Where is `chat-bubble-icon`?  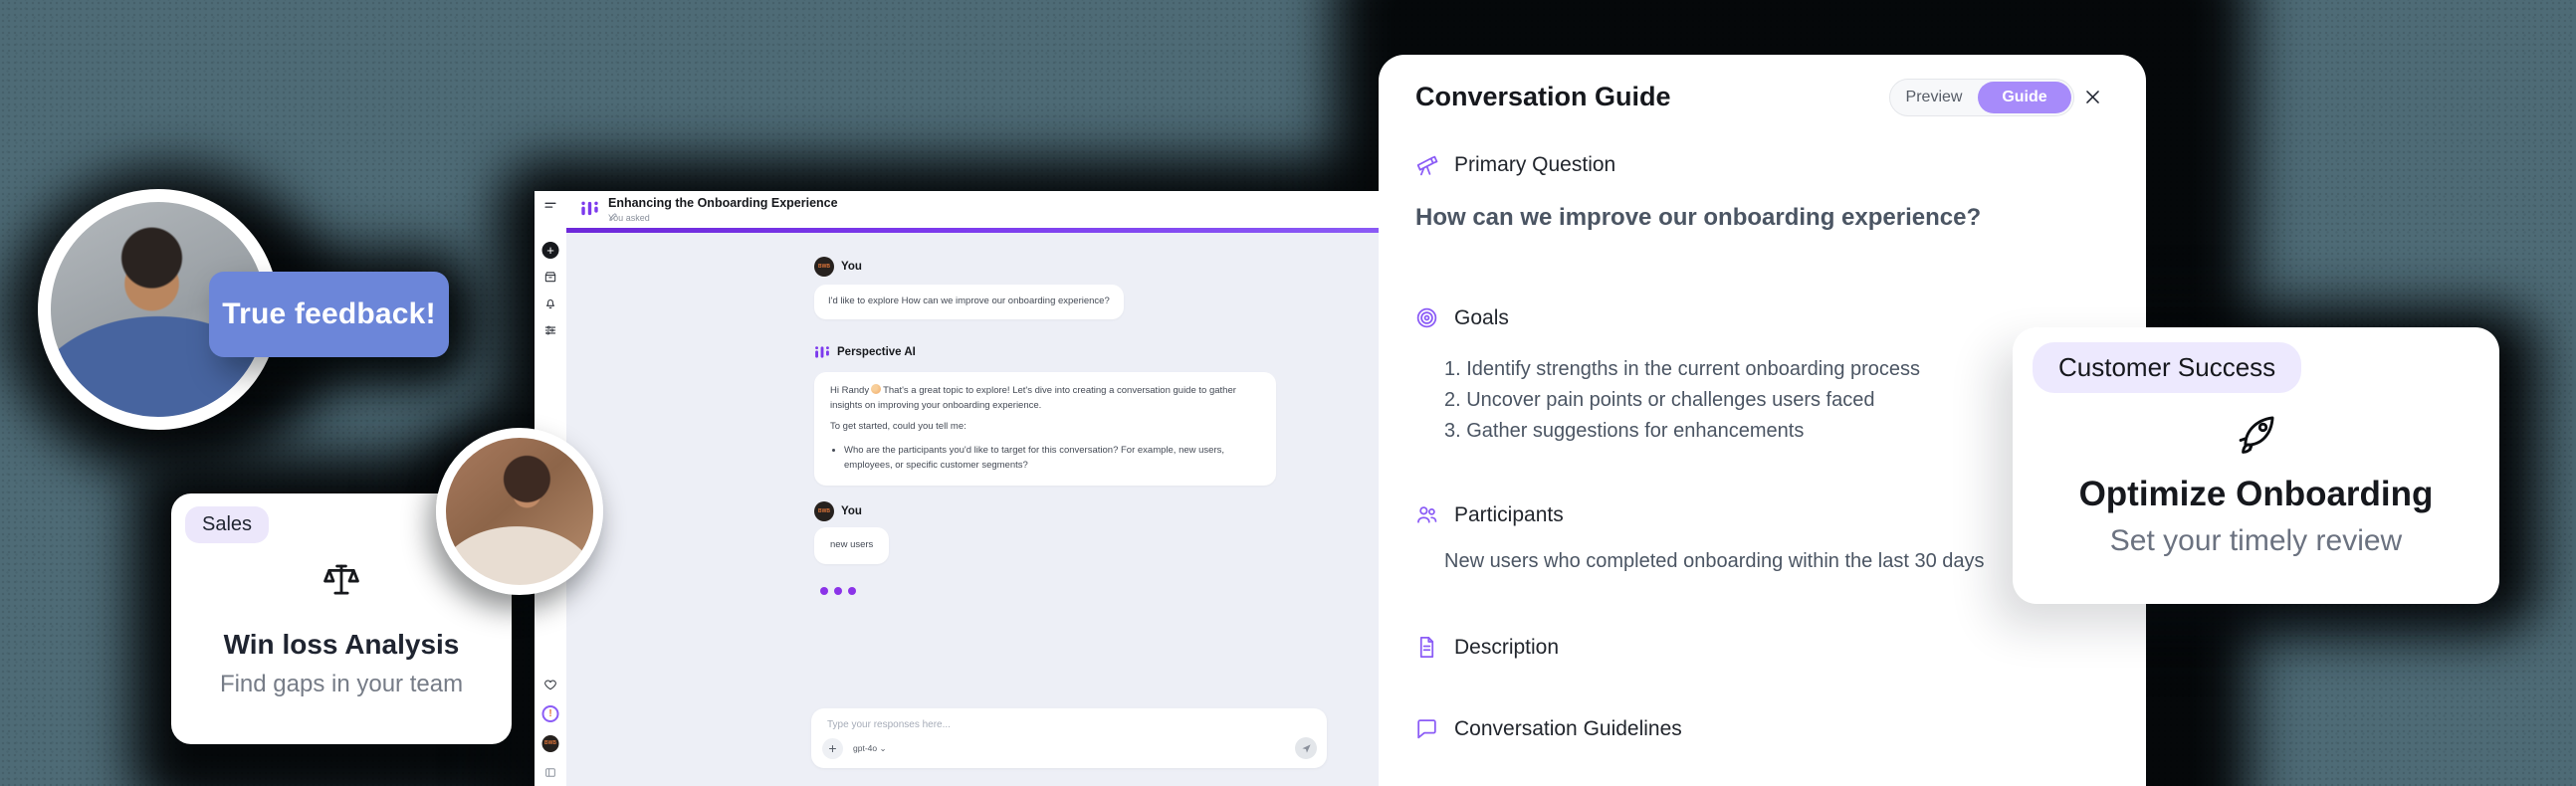 chat-bubble-icon is located at coordinates (1426, 728).